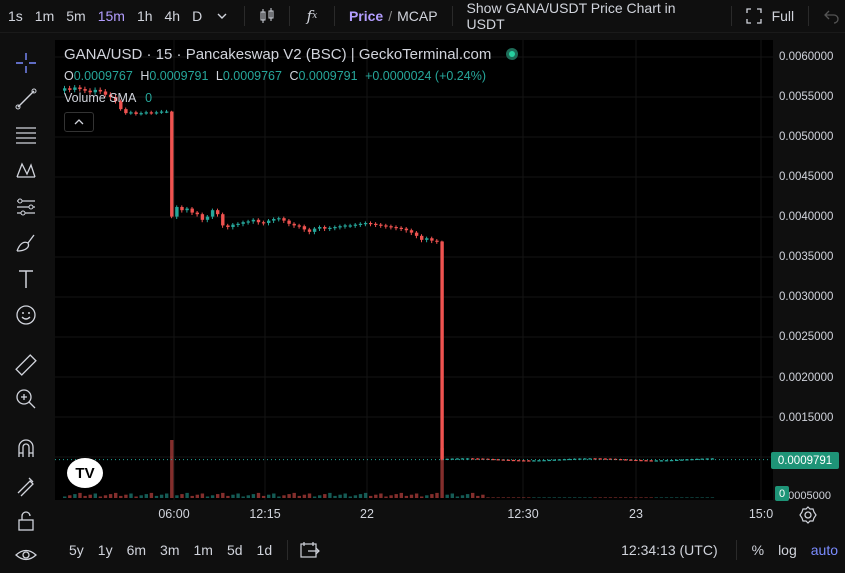 Image resolution: width=845 pixels, height=573 pixels. Describe the element at coordinates (203, 550) in the screenshot. I see `range-1m: 1m` at that location.